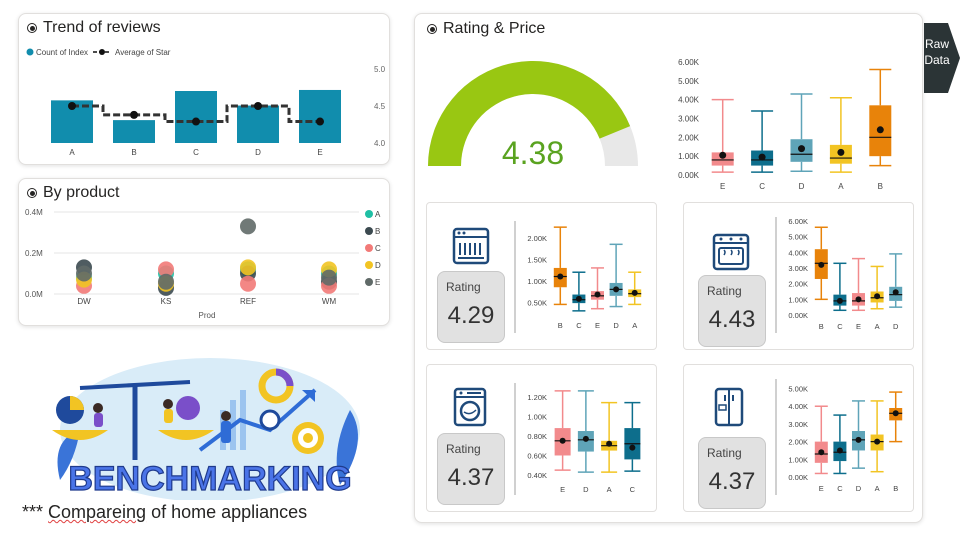  Describe the element at coordinates (845, 275) in the screenshot. I see `price-boxplot-oven: 0.00K 1.00K 2.00K 3.00K 4.00K 5.00K 6.00K B C E A D` at that location.